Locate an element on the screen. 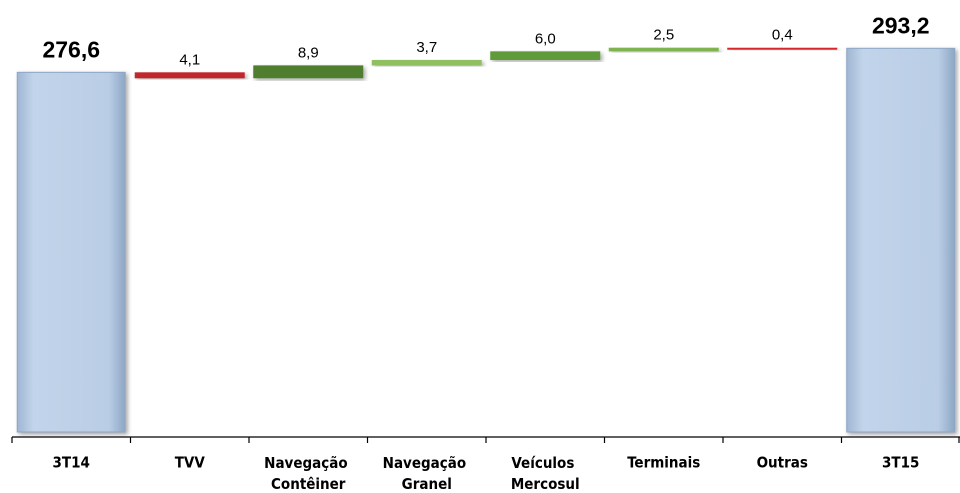  value-label: 293,2 is located at coordinates (901, 25).